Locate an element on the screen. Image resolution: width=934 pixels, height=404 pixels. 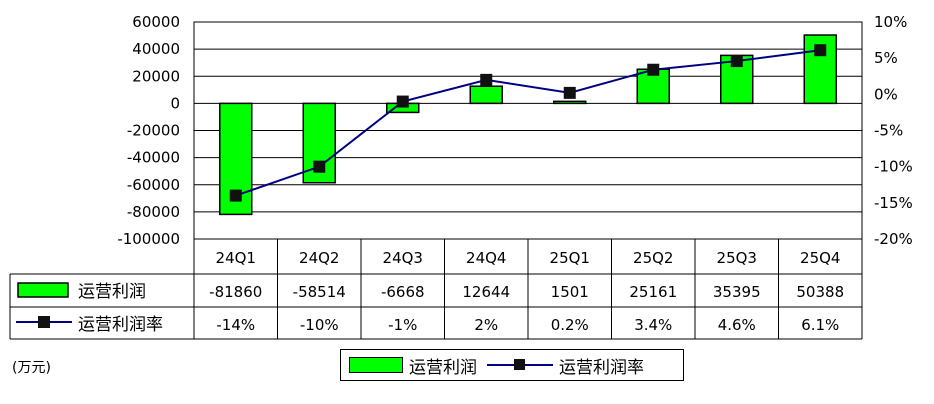
table-cell: -58514 is located at coordinates (319, 292).